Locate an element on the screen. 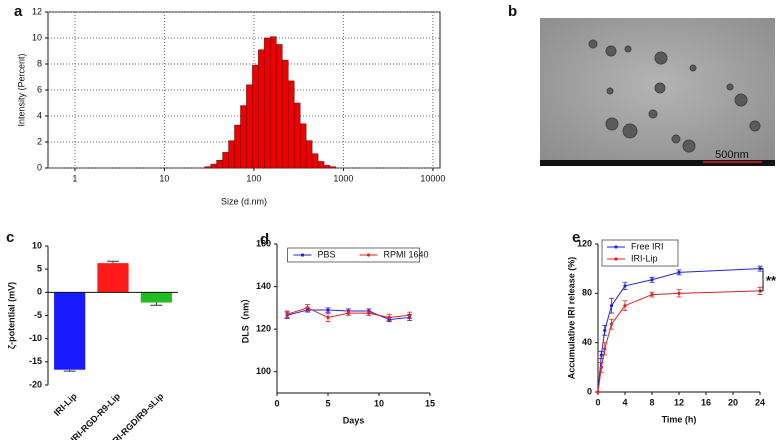 The height and width of the screenshot is (440, 783). x-tick-label: 1000 is located at coordinates (343, 178).